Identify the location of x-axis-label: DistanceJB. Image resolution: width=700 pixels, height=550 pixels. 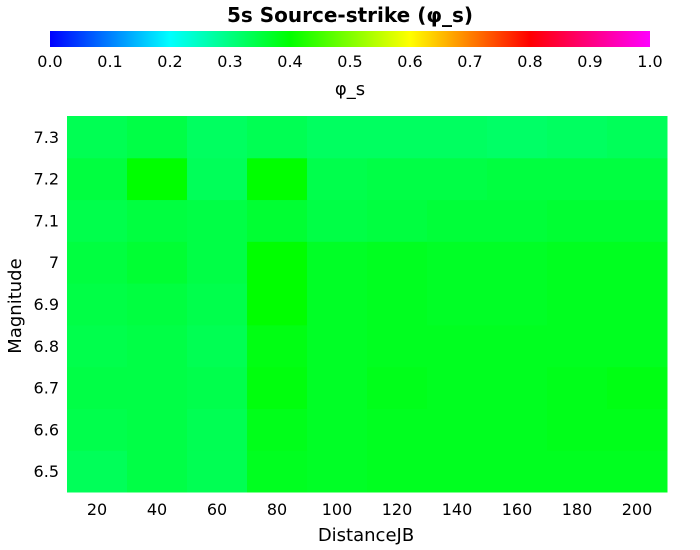
(366, 535).